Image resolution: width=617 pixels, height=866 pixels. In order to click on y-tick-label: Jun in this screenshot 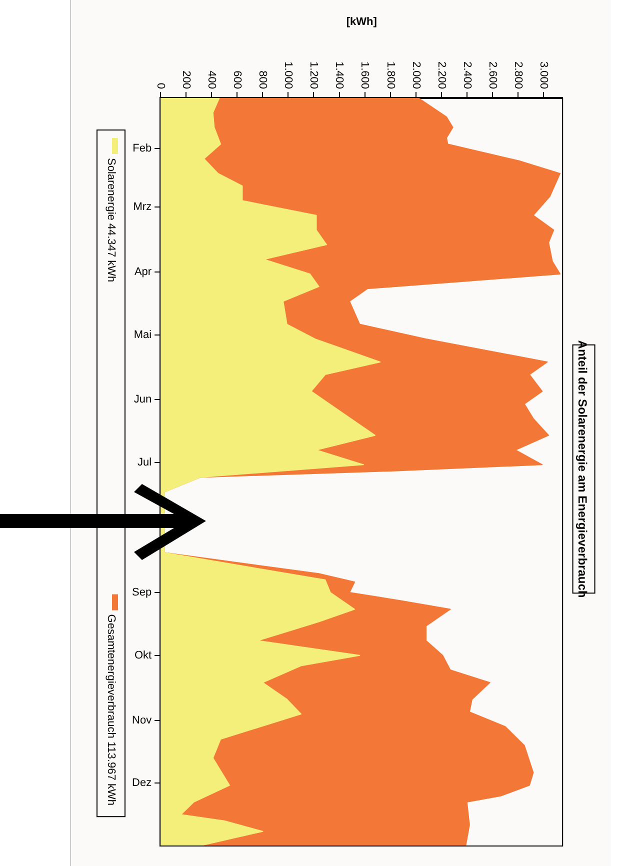, I will do `click(143, 400)`.